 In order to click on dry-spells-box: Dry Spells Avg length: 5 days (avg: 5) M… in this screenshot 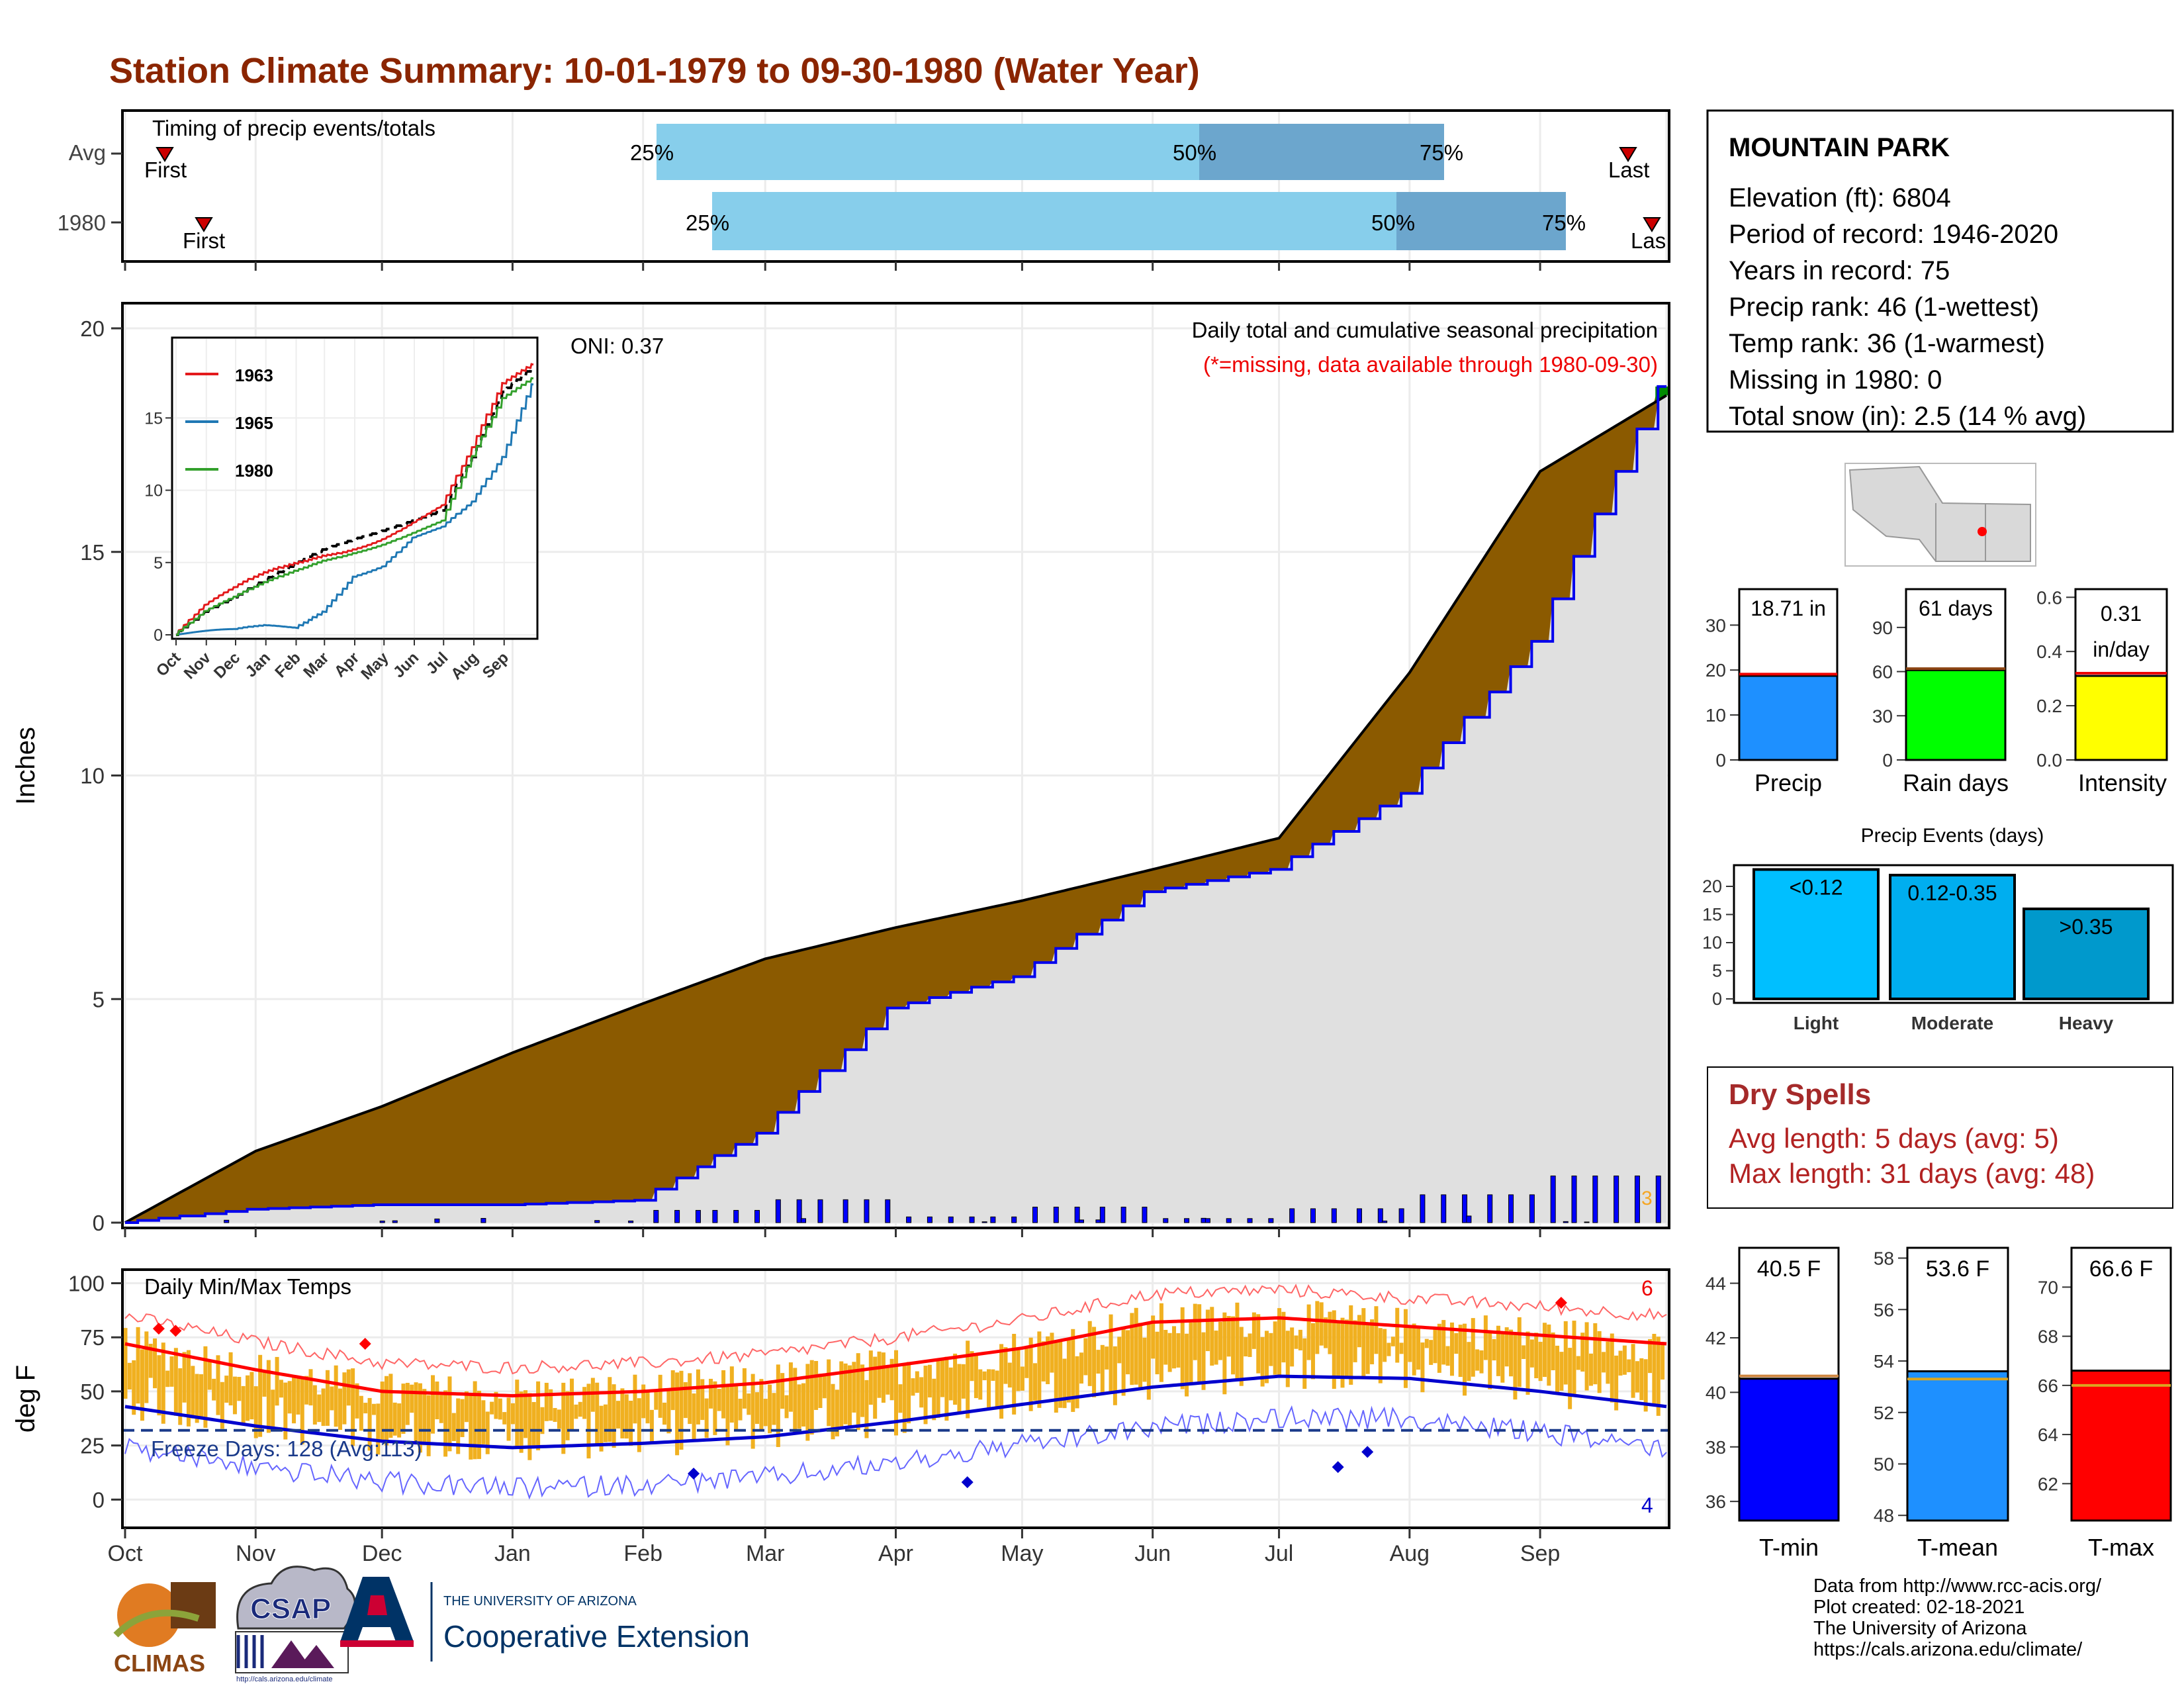, I will do `click(1940, 1137)`.